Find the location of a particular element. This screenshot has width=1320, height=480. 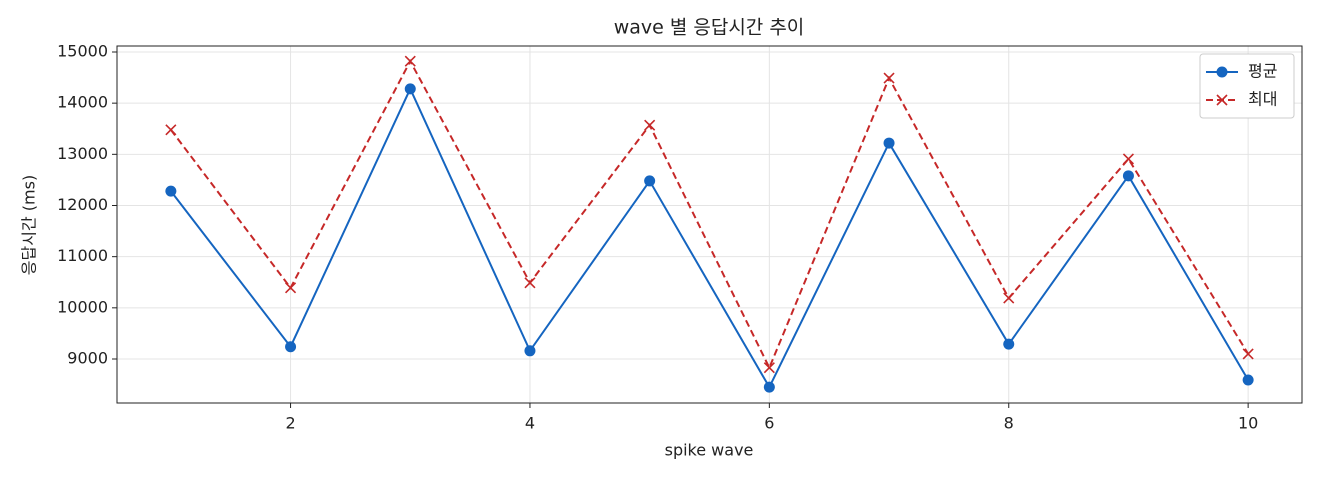

x-tick-label: 4 is located at coordinates (530, 423).